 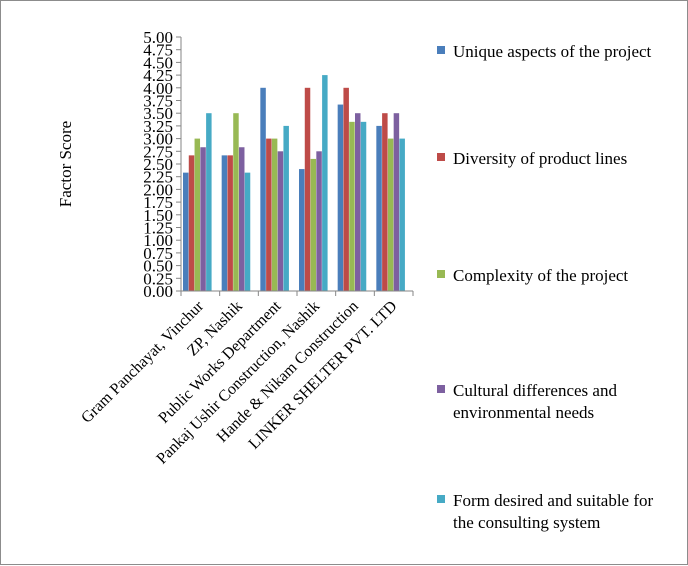 What do you see at coordinates (294, 183) in the screenshot?
I see `bars-layer` at bounding box center [294, 183].